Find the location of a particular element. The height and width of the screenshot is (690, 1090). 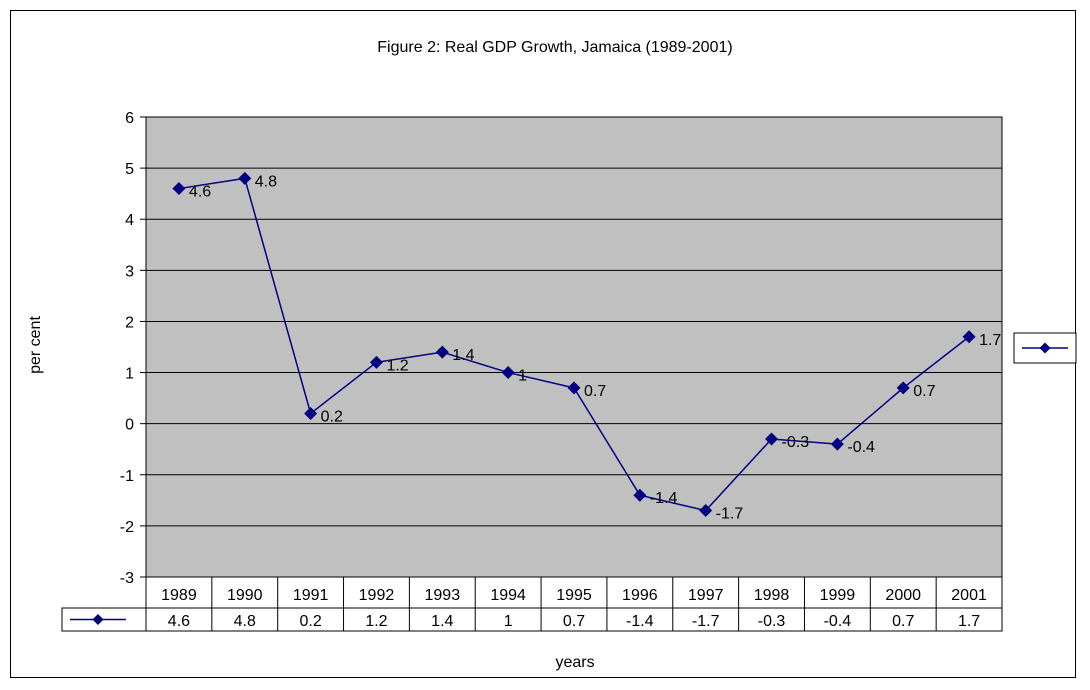

category-label: 1991 is located at coordinates (311, 595).